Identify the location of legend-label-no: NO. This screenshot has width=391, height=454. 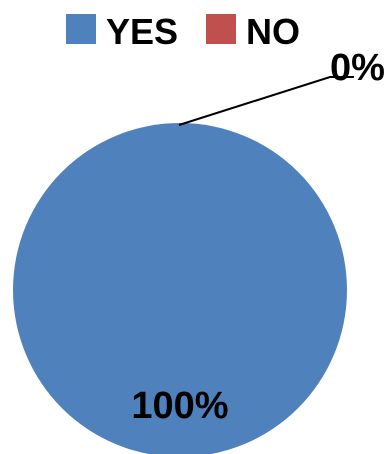
(273, 31).